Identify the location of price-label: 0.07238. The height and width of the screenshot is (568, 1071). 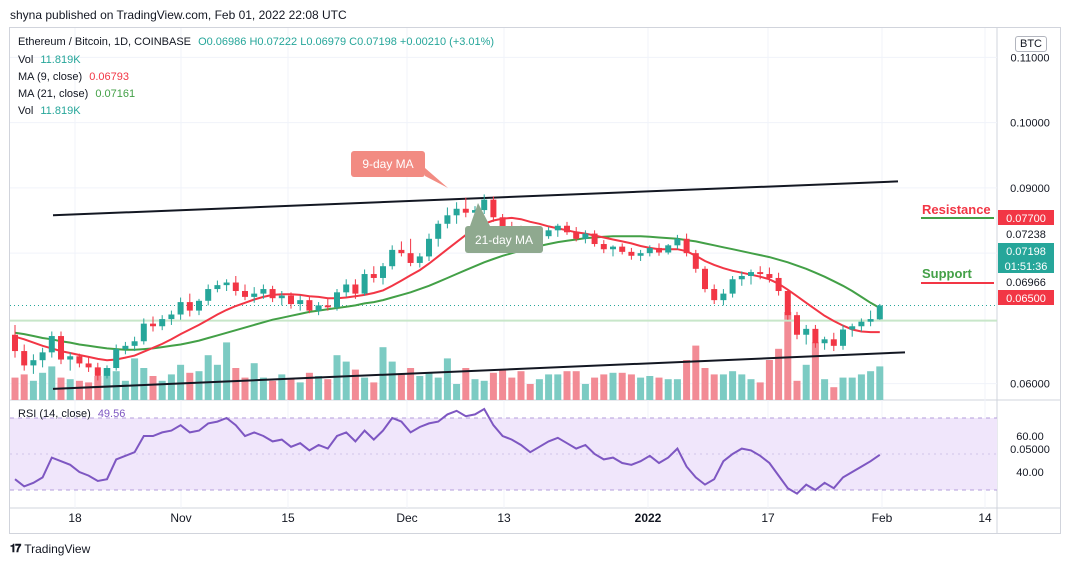
(1026, 235).